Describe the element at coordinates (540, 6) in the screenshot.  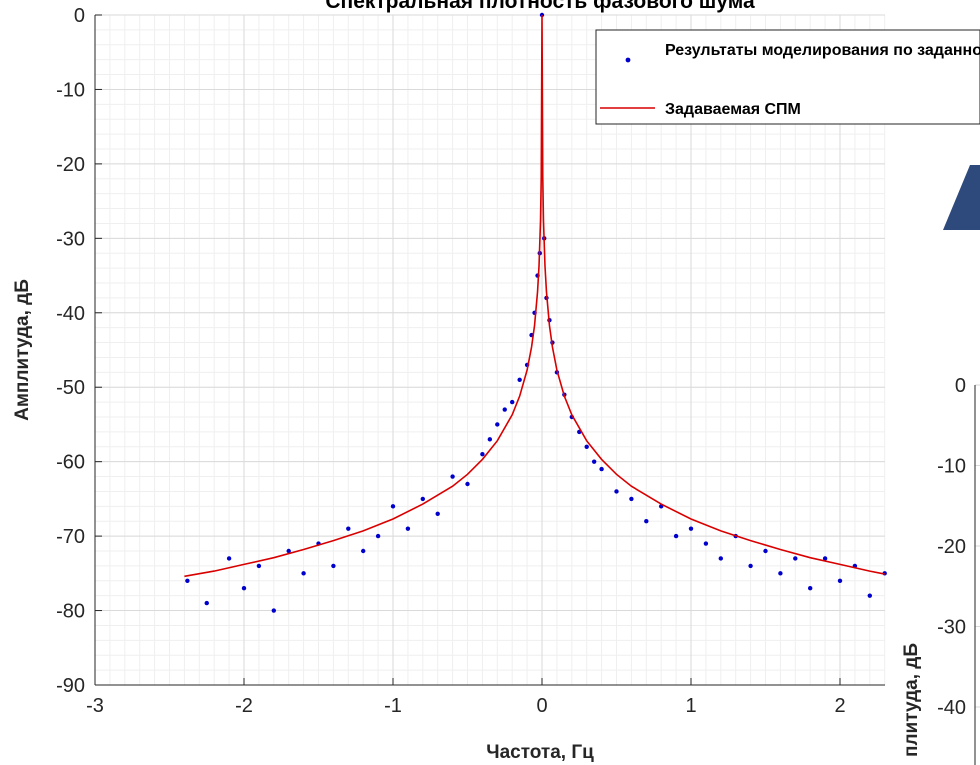
I see `chart-title: Спектральная плотность фазового шума` at that location.